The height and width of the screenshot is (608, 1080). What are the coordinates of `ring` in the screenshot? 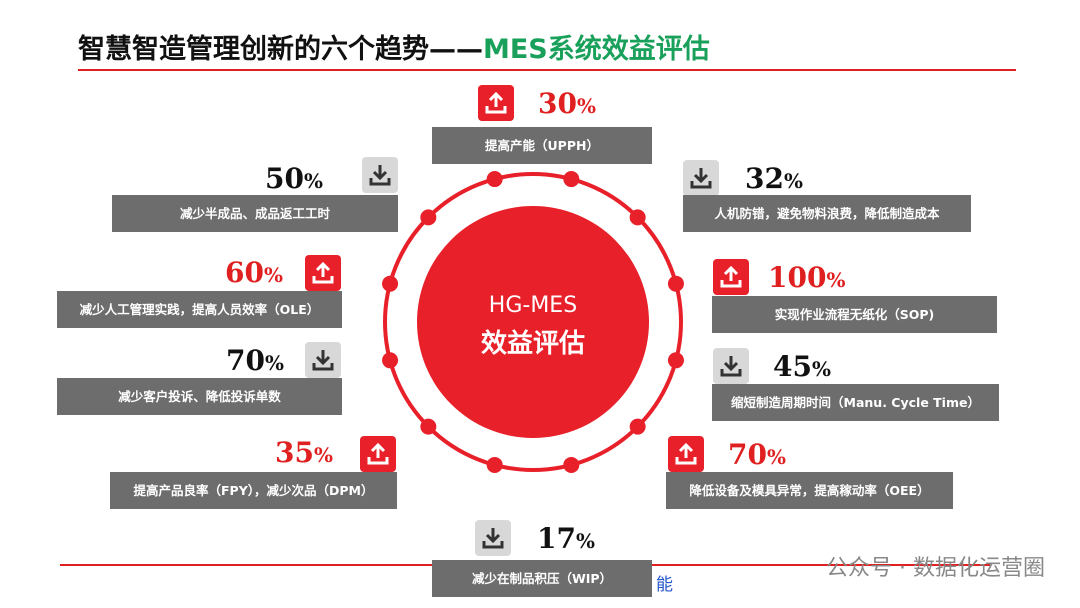 It's located at (533, 322).